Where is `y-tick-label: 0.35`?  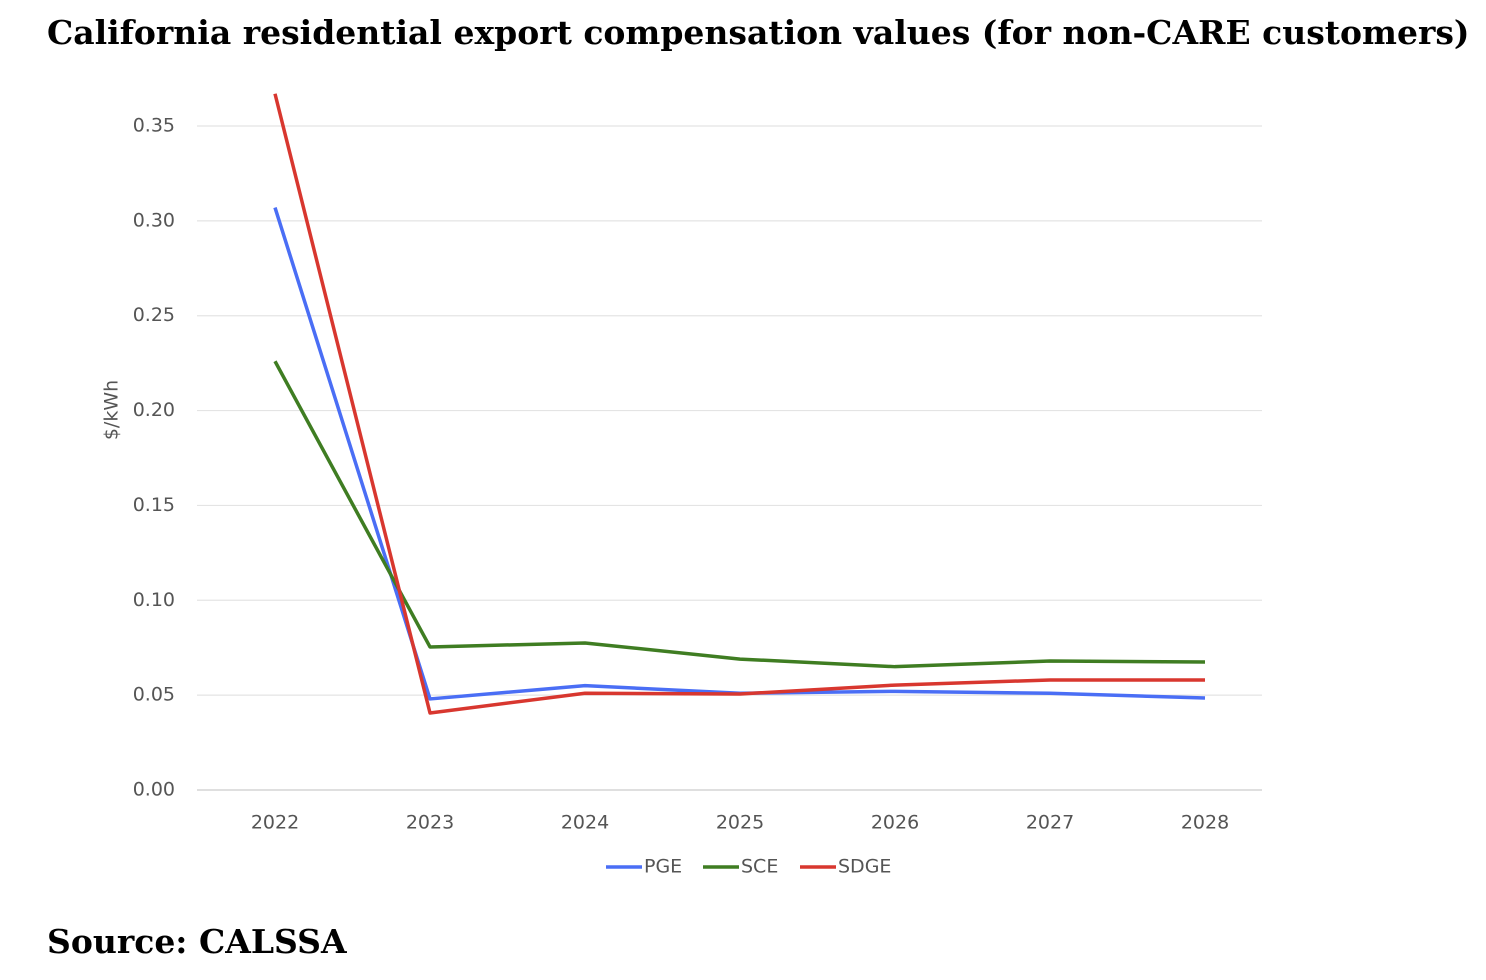 y-tick-label: 0.35 is located at coordinates (154, 126).